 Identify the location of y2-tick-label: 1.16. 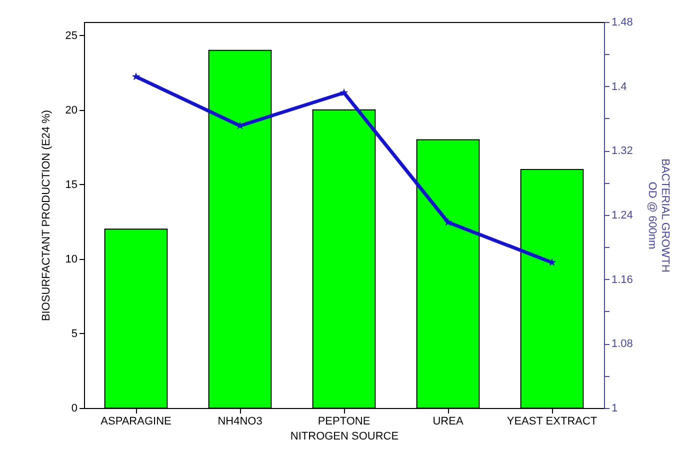
(622, 280).